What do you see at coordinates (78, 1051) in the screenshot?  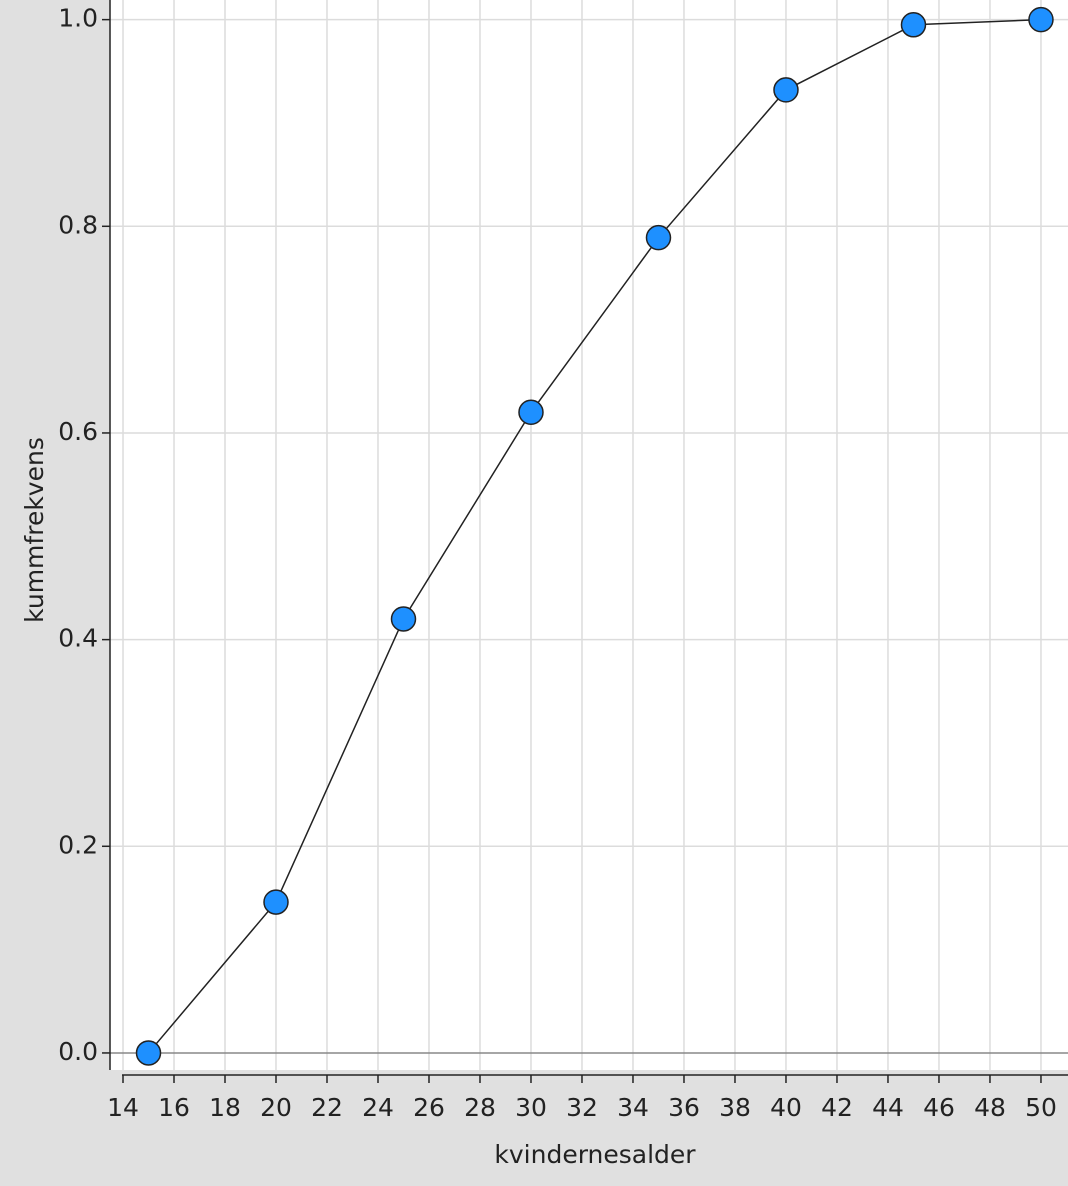 I see `y-tick-label: 0.0` at bounding box center [78, 1051].